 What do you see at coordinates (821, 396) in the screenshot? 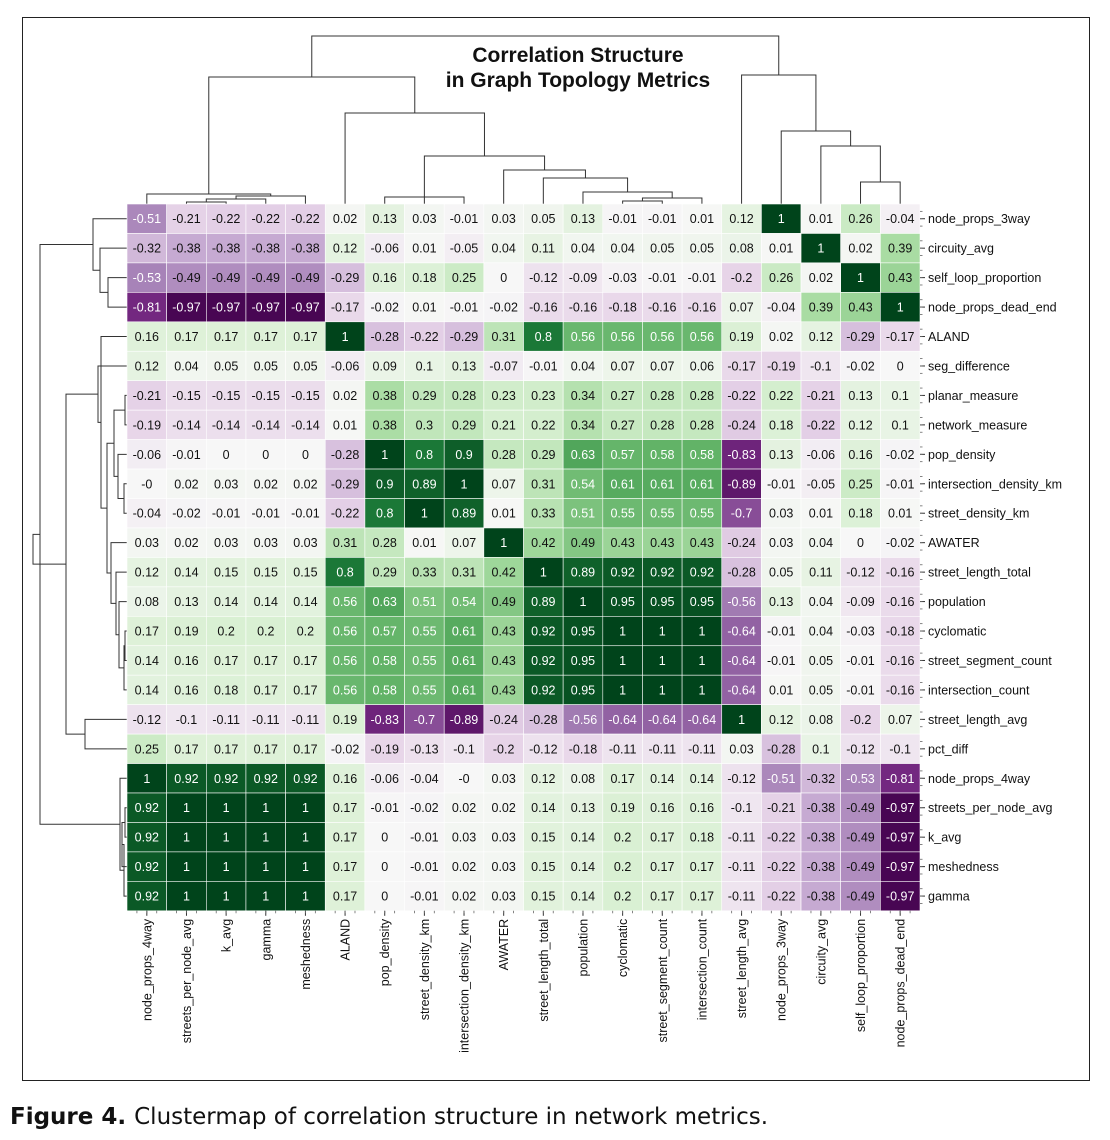
I see `cell-value-label: -0.21` at bounding box center [821, 396].